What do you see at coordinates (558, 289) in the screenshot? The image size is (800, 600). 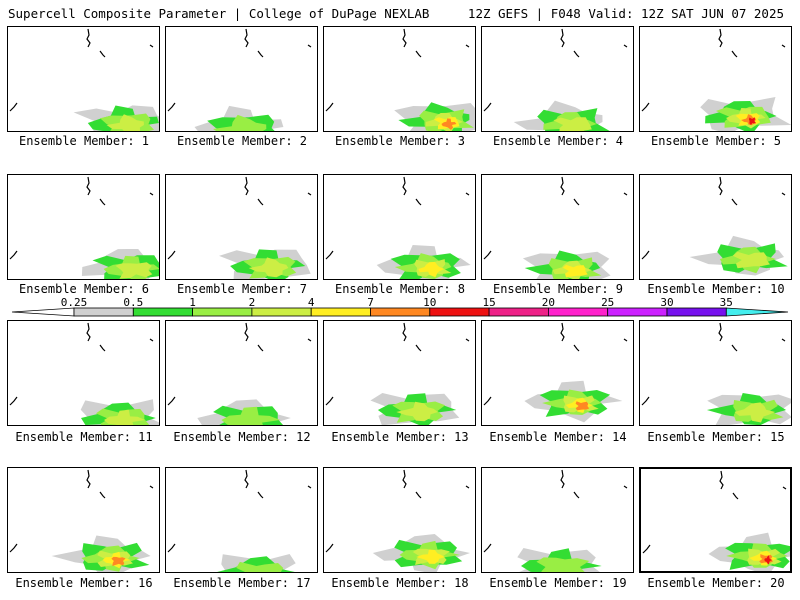 I see `ensemble-caption-9: Ensemble Member: 9` at bounding box center [558, 289].